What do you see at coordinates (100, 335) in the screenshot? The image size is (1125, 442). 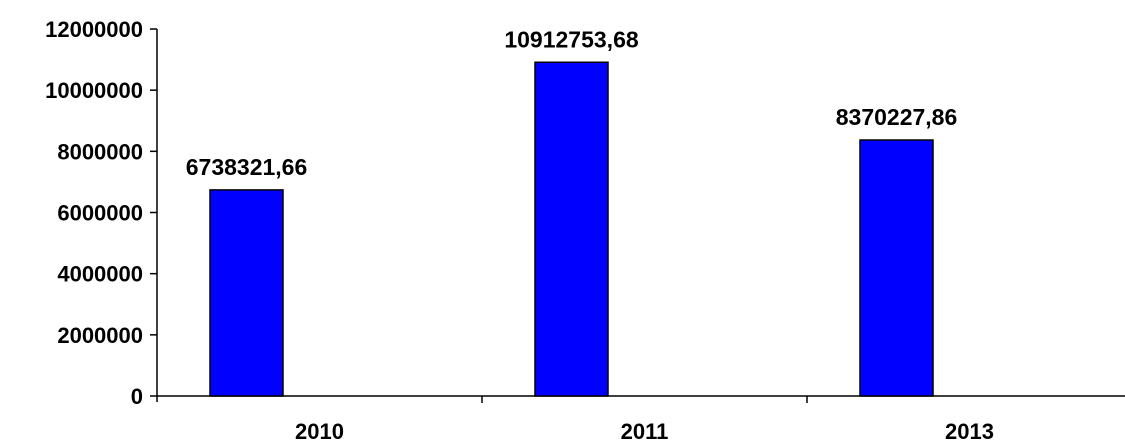 I see `y-tick-label: 2000000` at bounding box center [100, 335].